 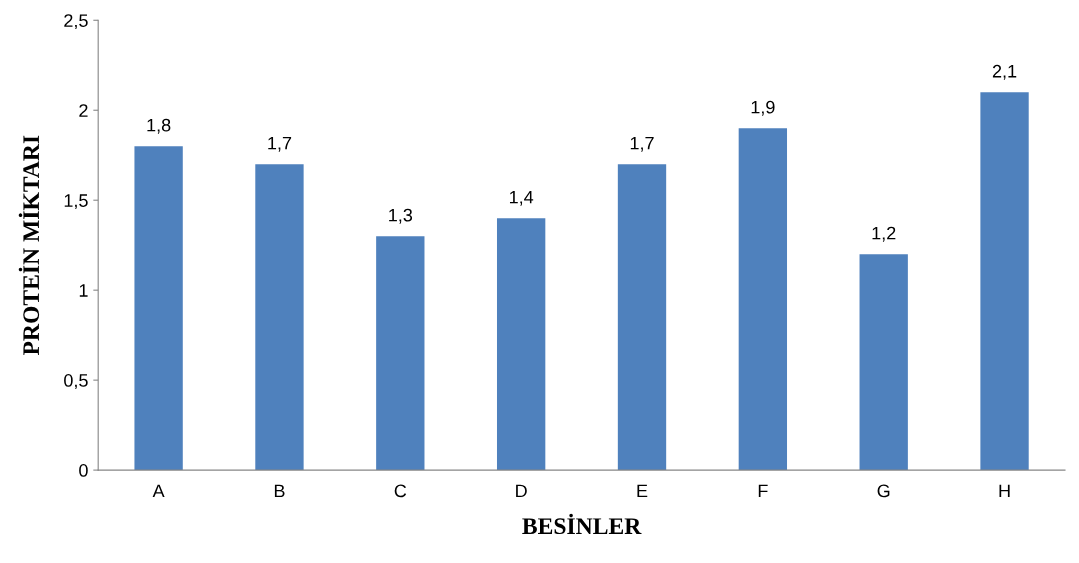 I want to click on data-label: 2,1, so click(x=1004, y=72).